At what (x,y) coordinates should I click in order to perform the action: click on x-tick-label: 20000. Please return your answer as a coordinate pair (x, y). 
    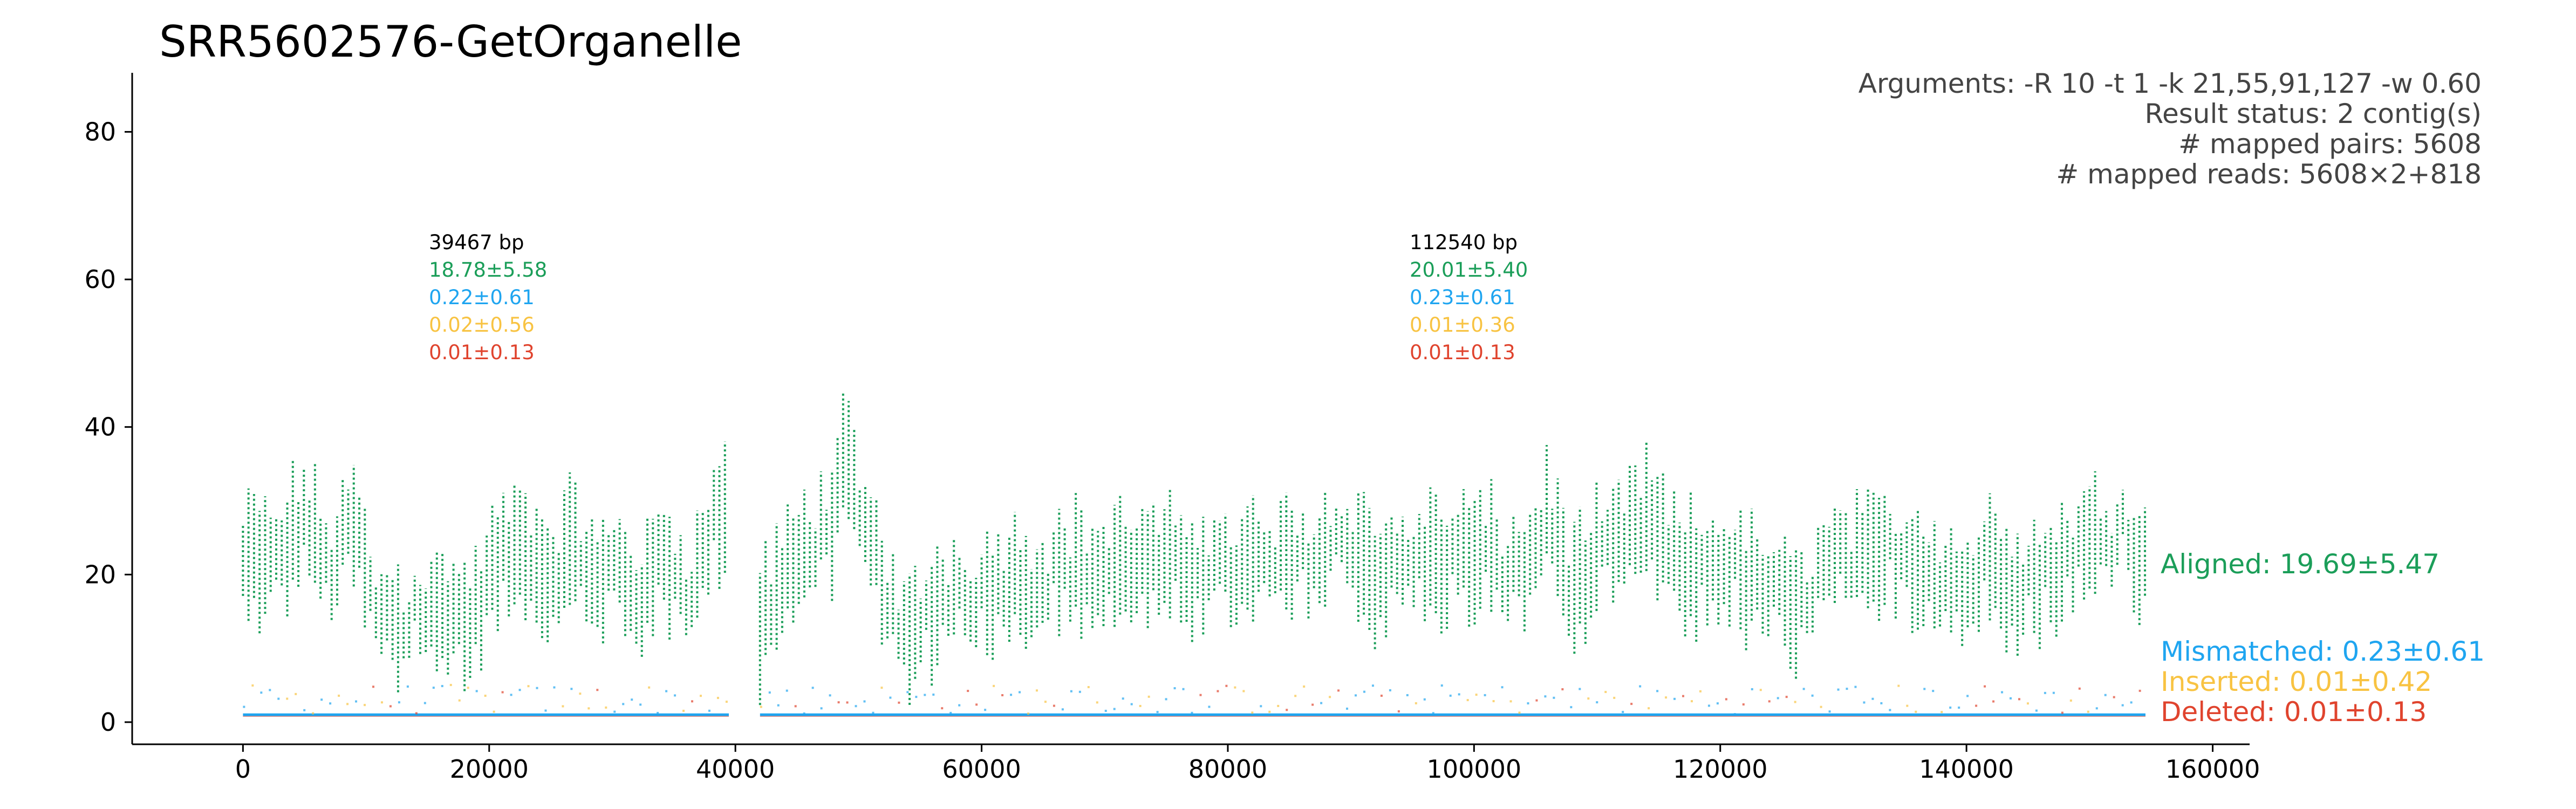
    Looking at the image, I should click on (489, 769).